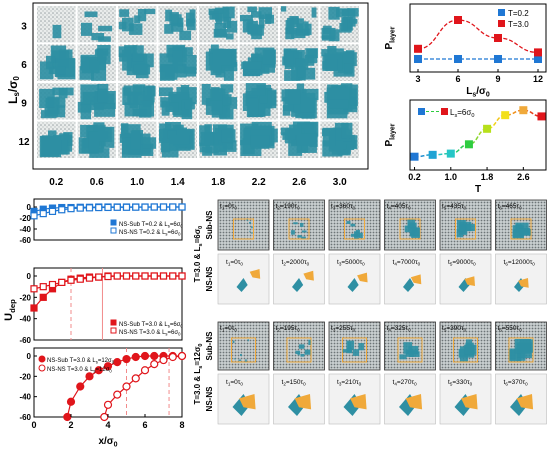 The width and height of the screenshot is (550, 459). Describe the element at coordinates (518, 24) in the screenshot. I see `legend-label: T=3.0` at that location.